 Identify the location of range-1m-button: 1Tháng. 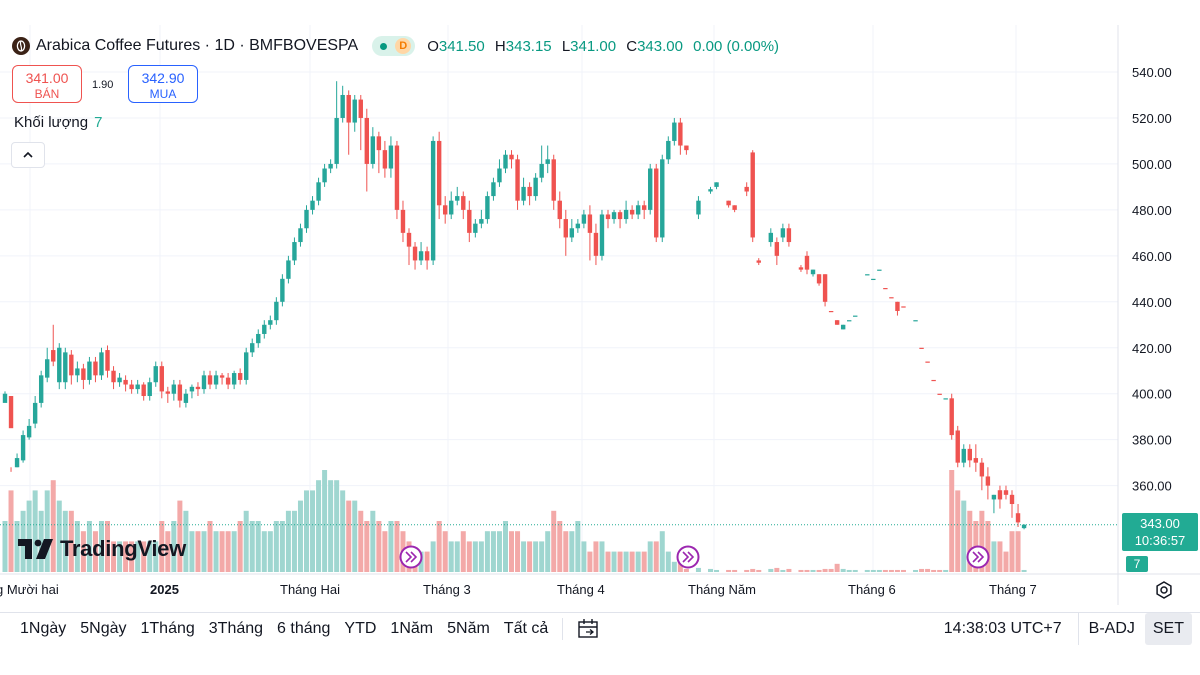
(167, 628).